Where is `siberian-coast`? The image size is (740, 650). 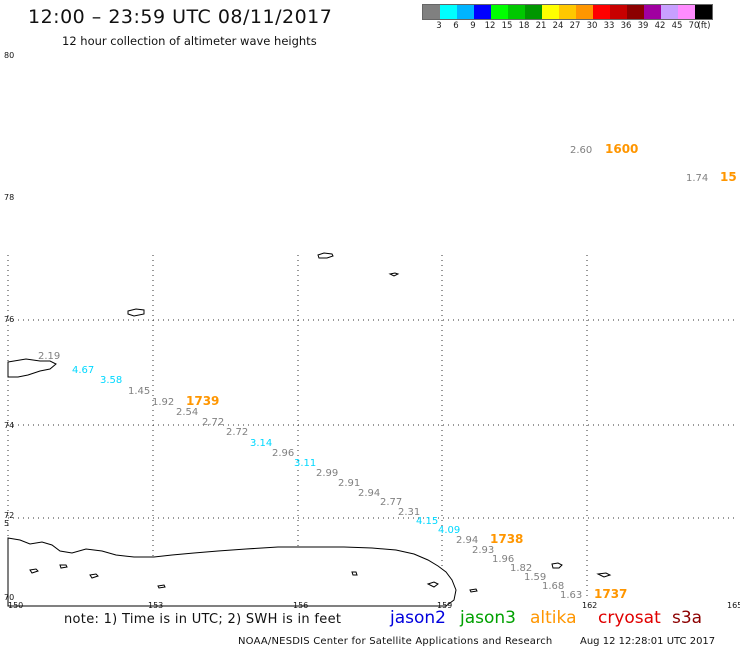
siberian-coast is located at coordinates (232, 572).